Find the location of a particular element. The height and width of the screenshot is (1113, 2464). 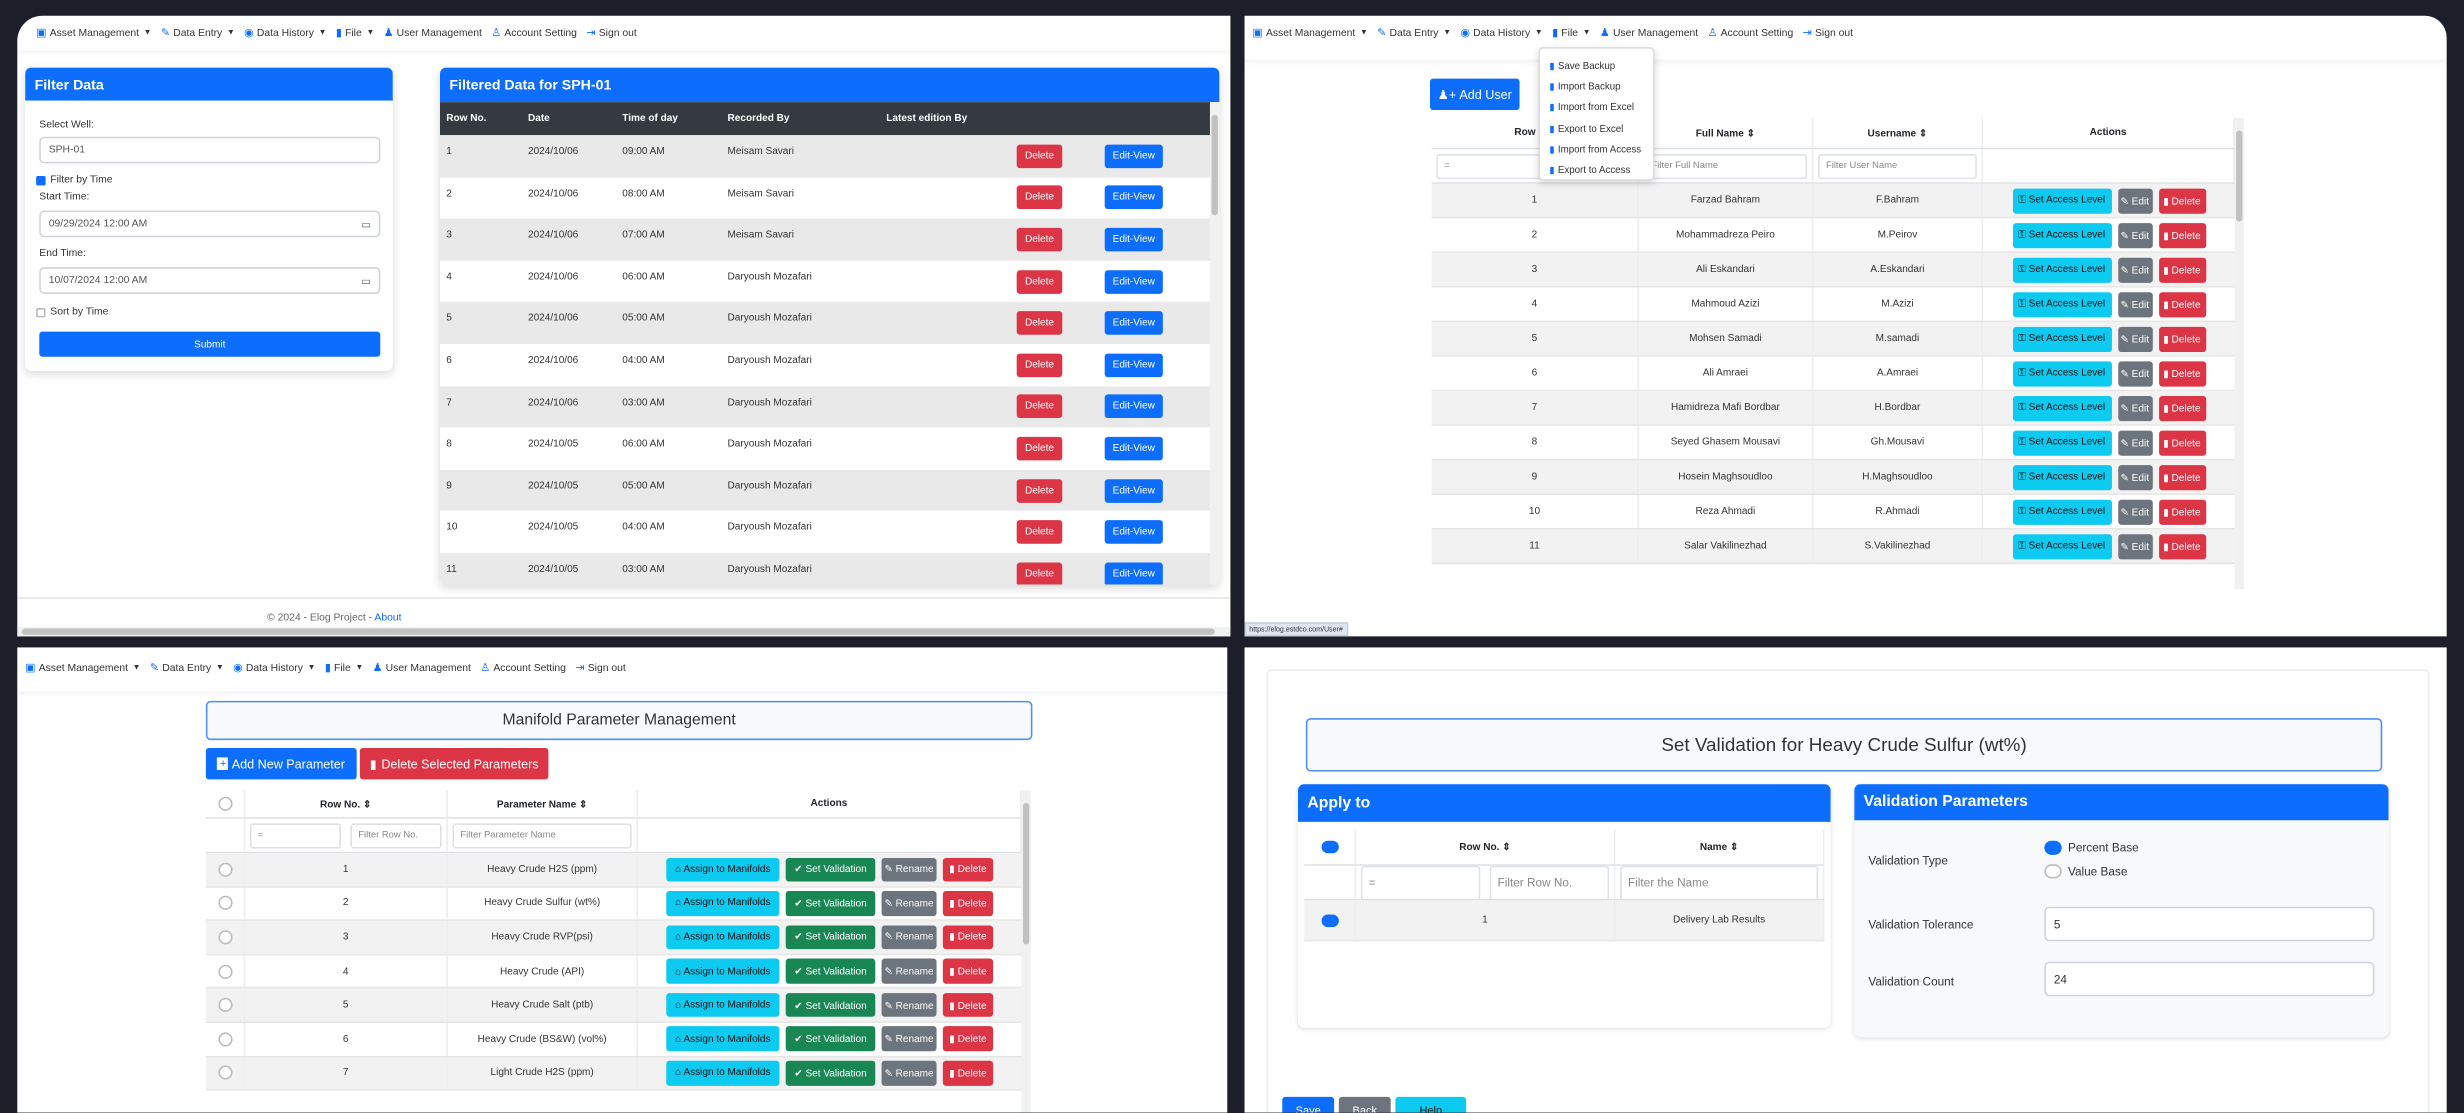

file-menu-item: ▮ Import from Access is located at coordinates (1596, 149).